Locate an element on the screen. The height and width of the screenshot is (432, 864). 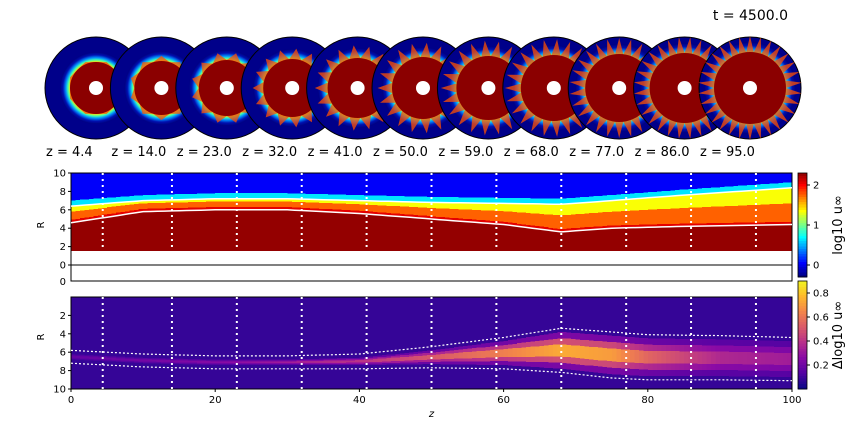
slice-label: z = 32.0 is located at coordinates (269, 152).